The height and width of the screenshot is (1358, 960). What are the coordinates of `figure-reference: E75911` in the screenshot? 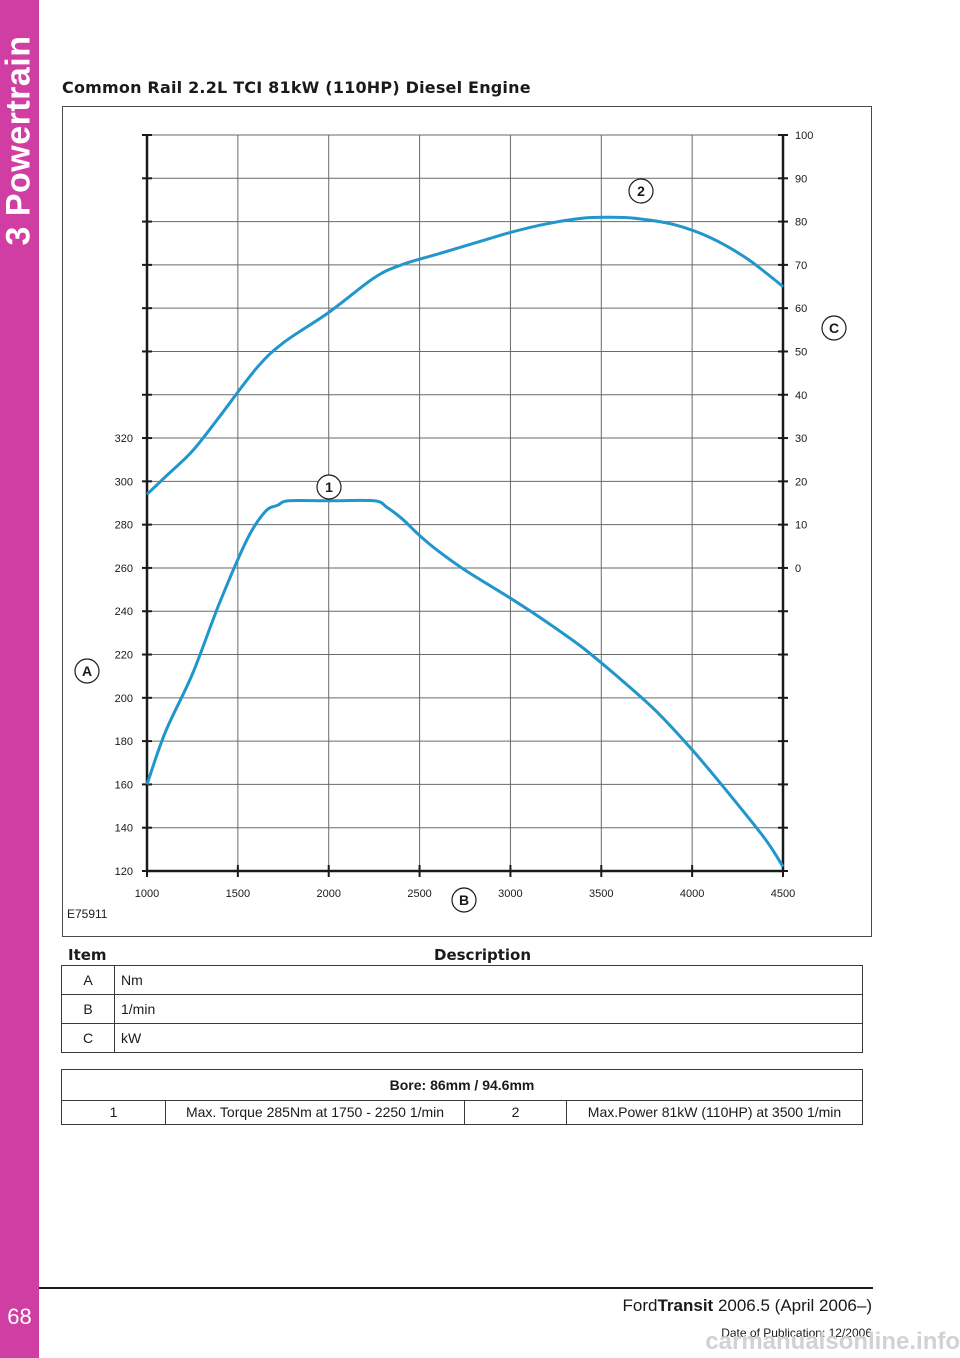 It's located at (87, 914).